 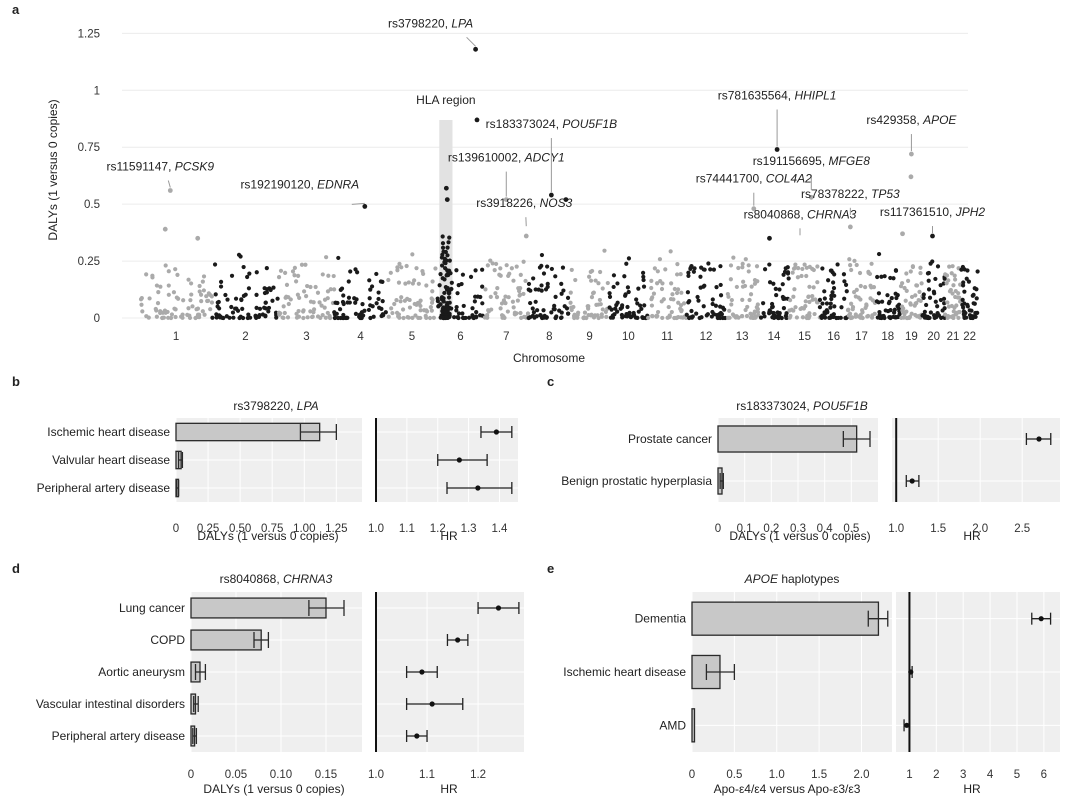 I want to click on panel-e-xtick: 1.0, so click(x=777, y=775).